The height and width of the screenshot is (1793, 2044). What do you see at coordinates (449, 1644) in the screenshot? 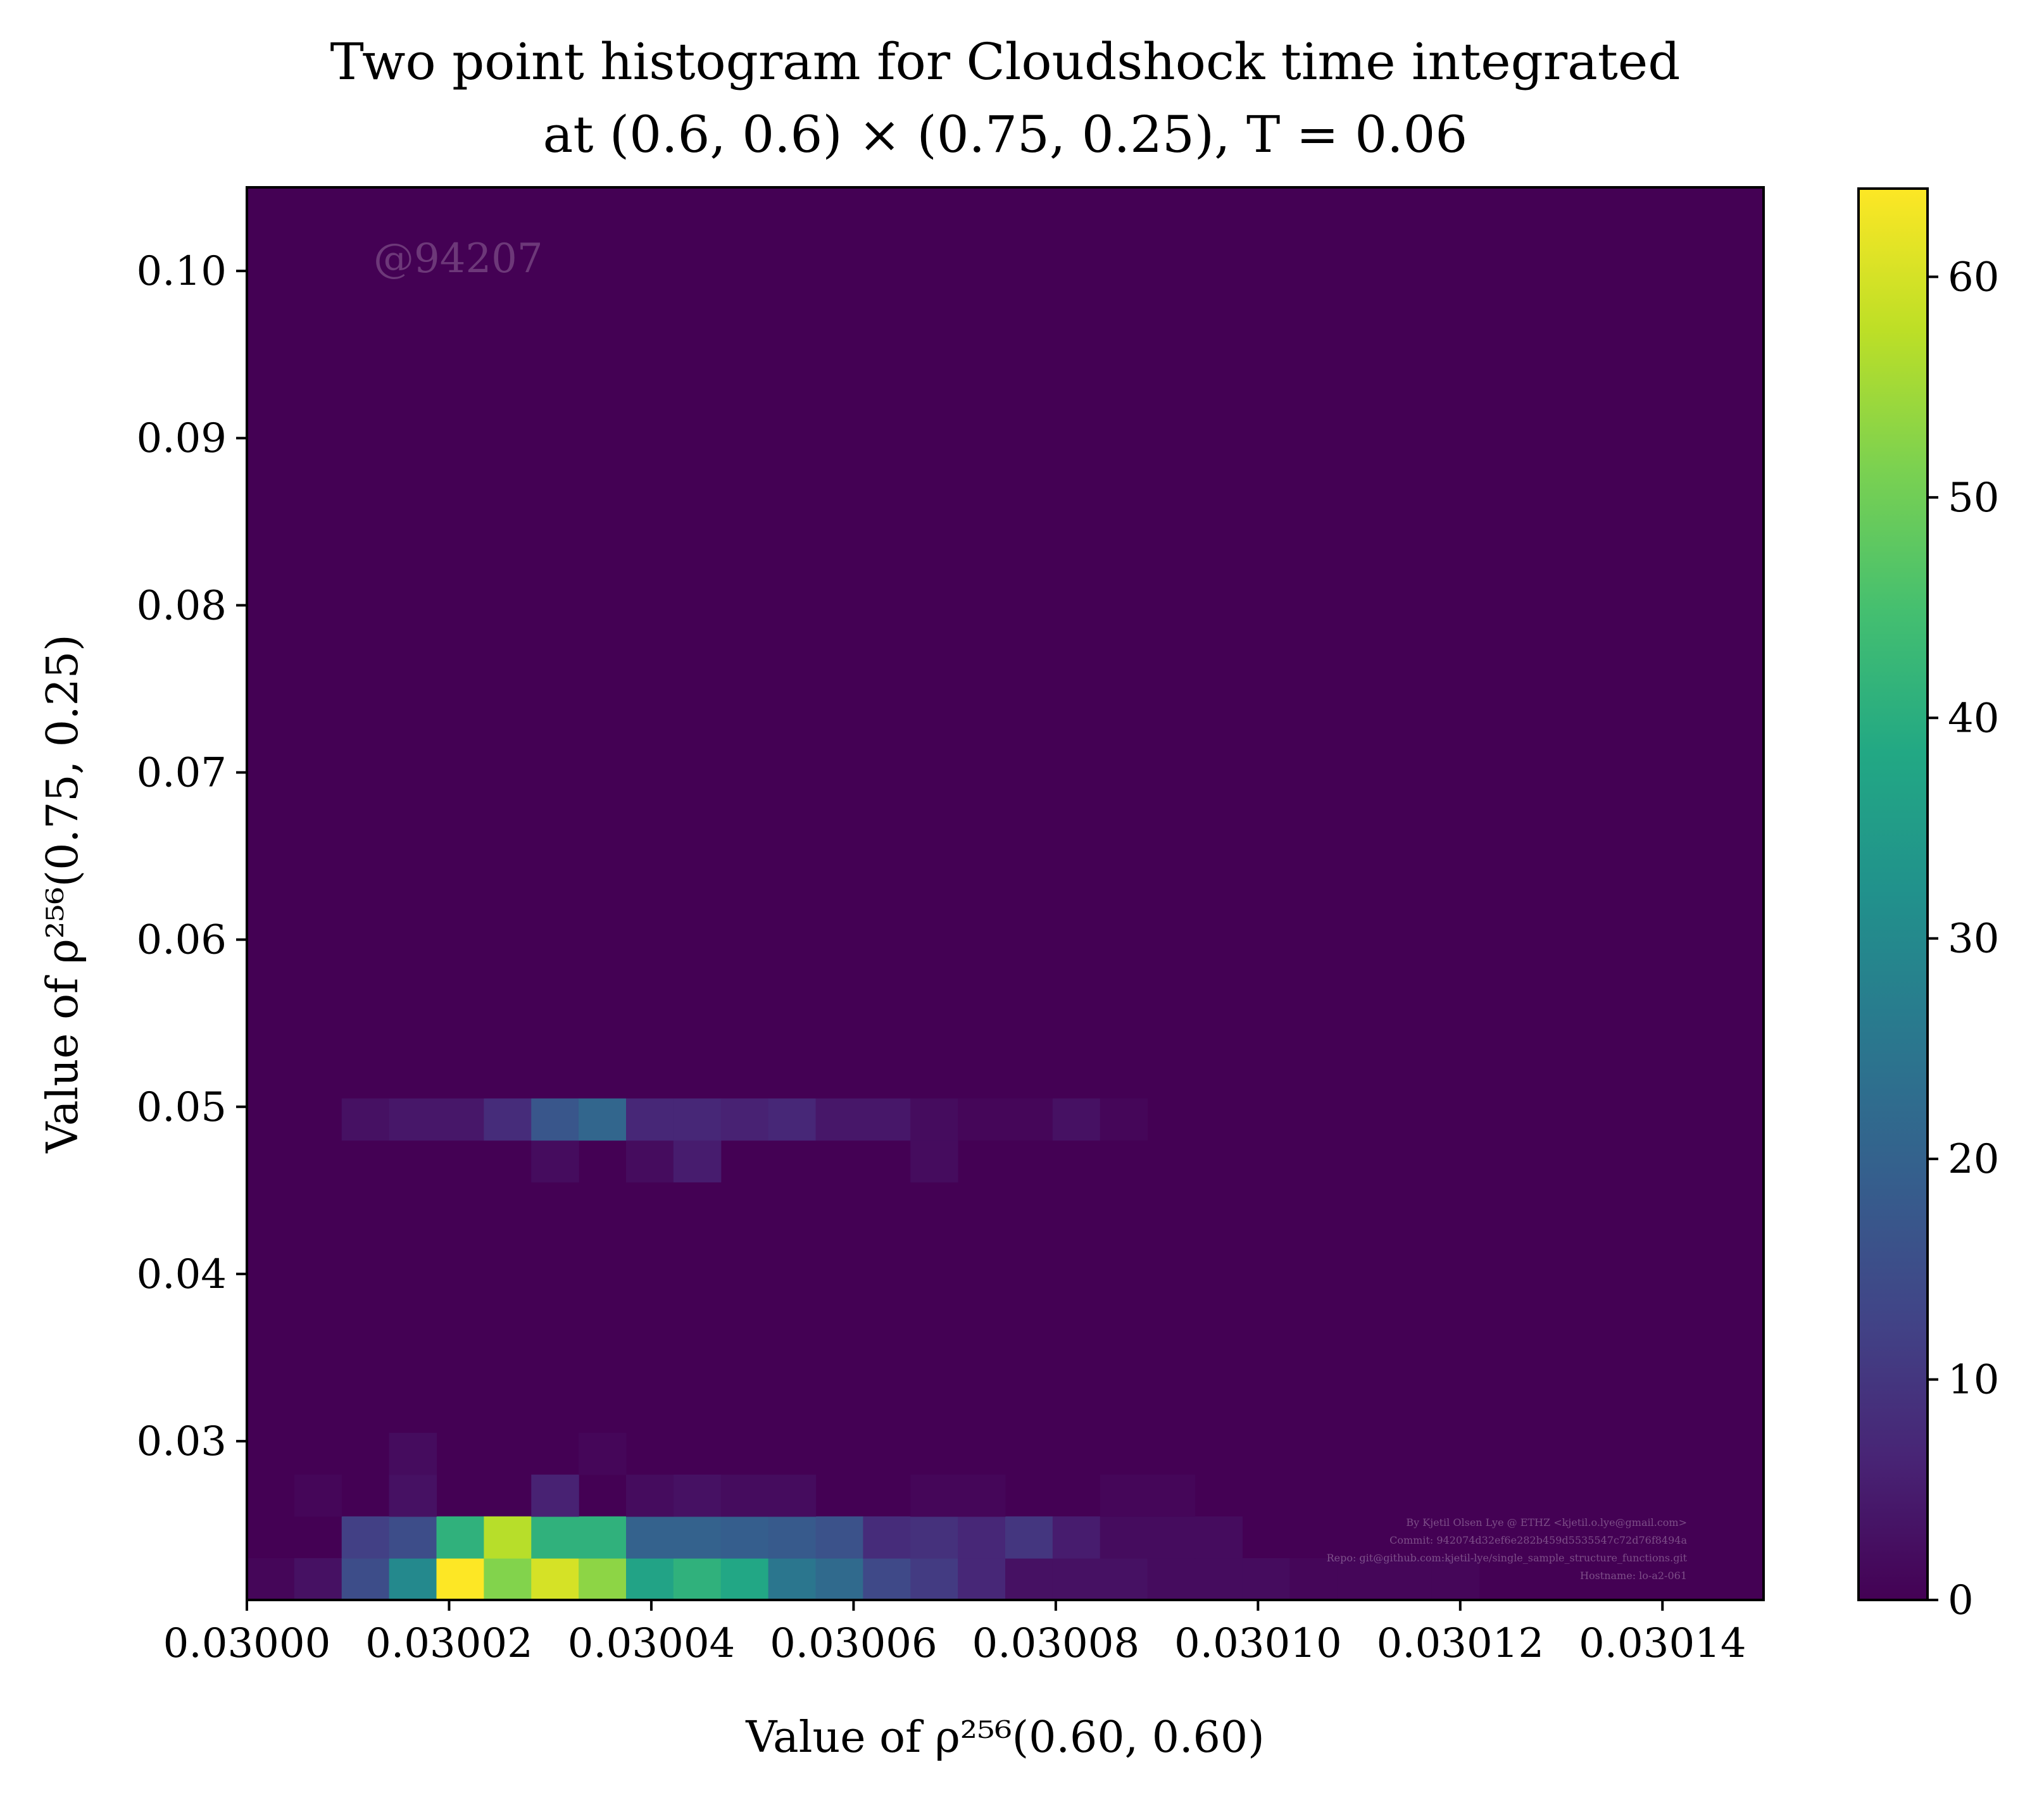
I see `x-tick-label: 0.03002` at bounding box center [449, 1644].